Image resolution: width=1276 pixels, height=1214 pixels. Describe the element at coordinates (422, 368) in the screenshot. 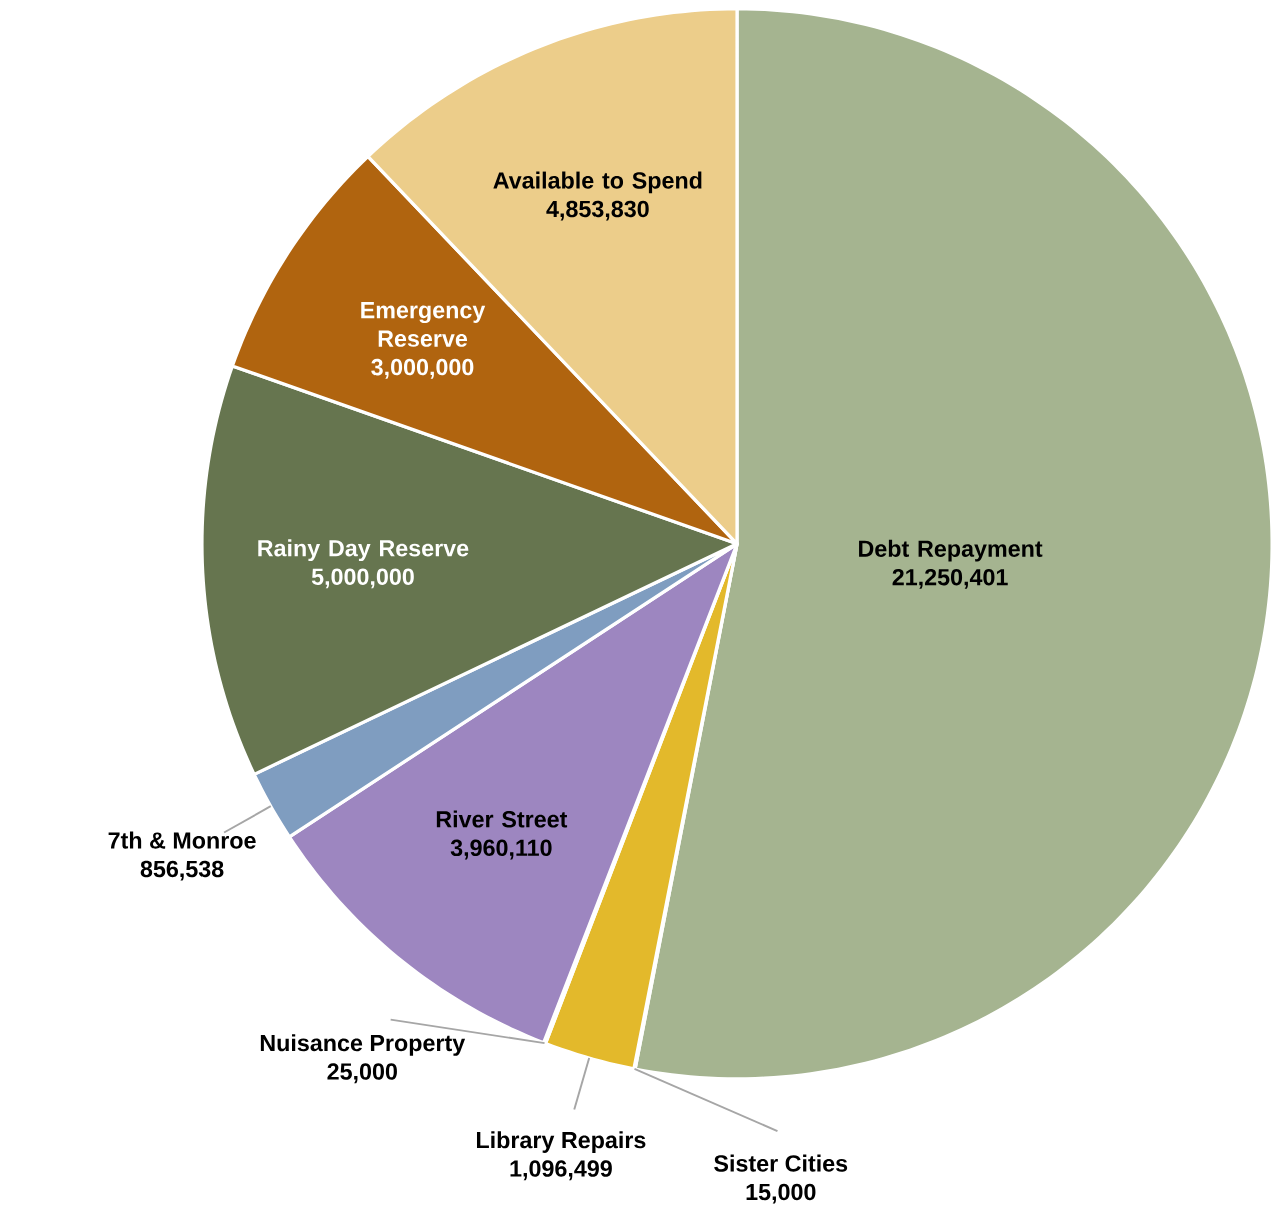

I see `data-label: 3,000,000` at that location.